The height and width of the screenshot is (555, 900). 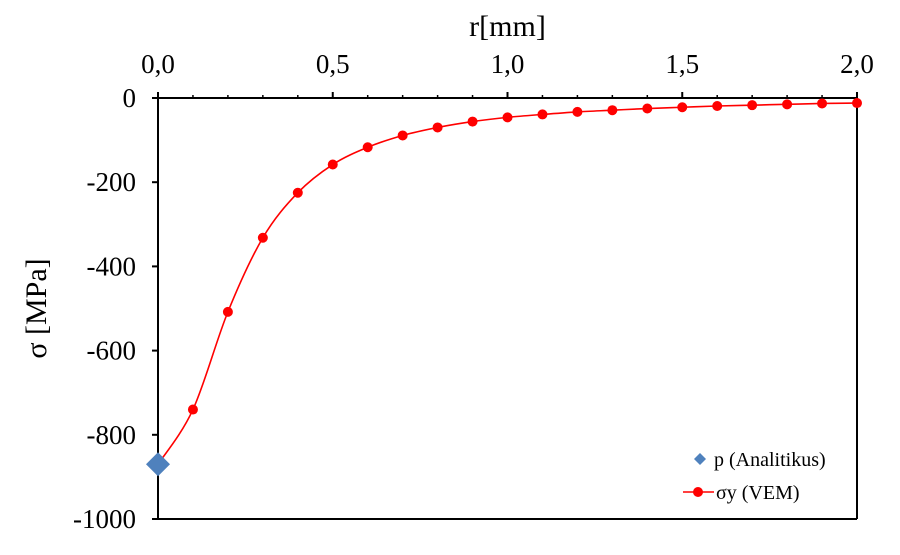 I want to click on y-tick-label: -600, so click(x=112, y=351).